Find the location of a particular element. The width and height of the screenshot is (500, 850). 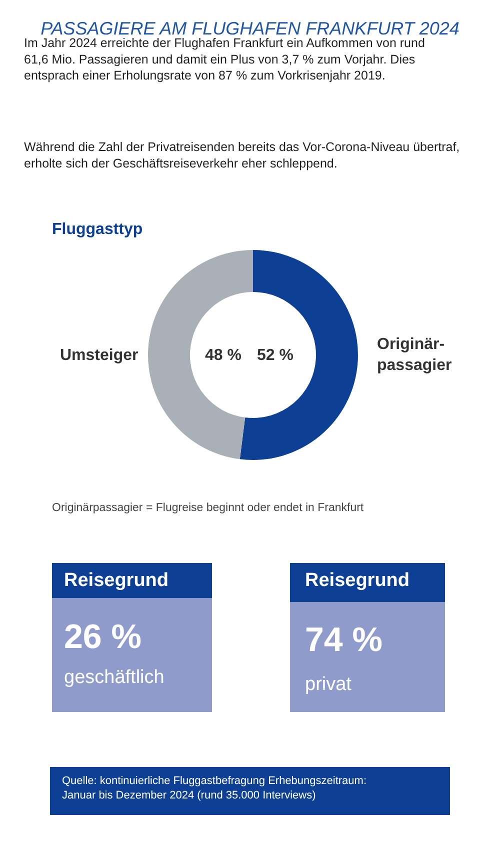

chart-title: PASSAGIERE AM FLUGHAFEN FRANKFURT 2024 is located at coordinates (250, 28).